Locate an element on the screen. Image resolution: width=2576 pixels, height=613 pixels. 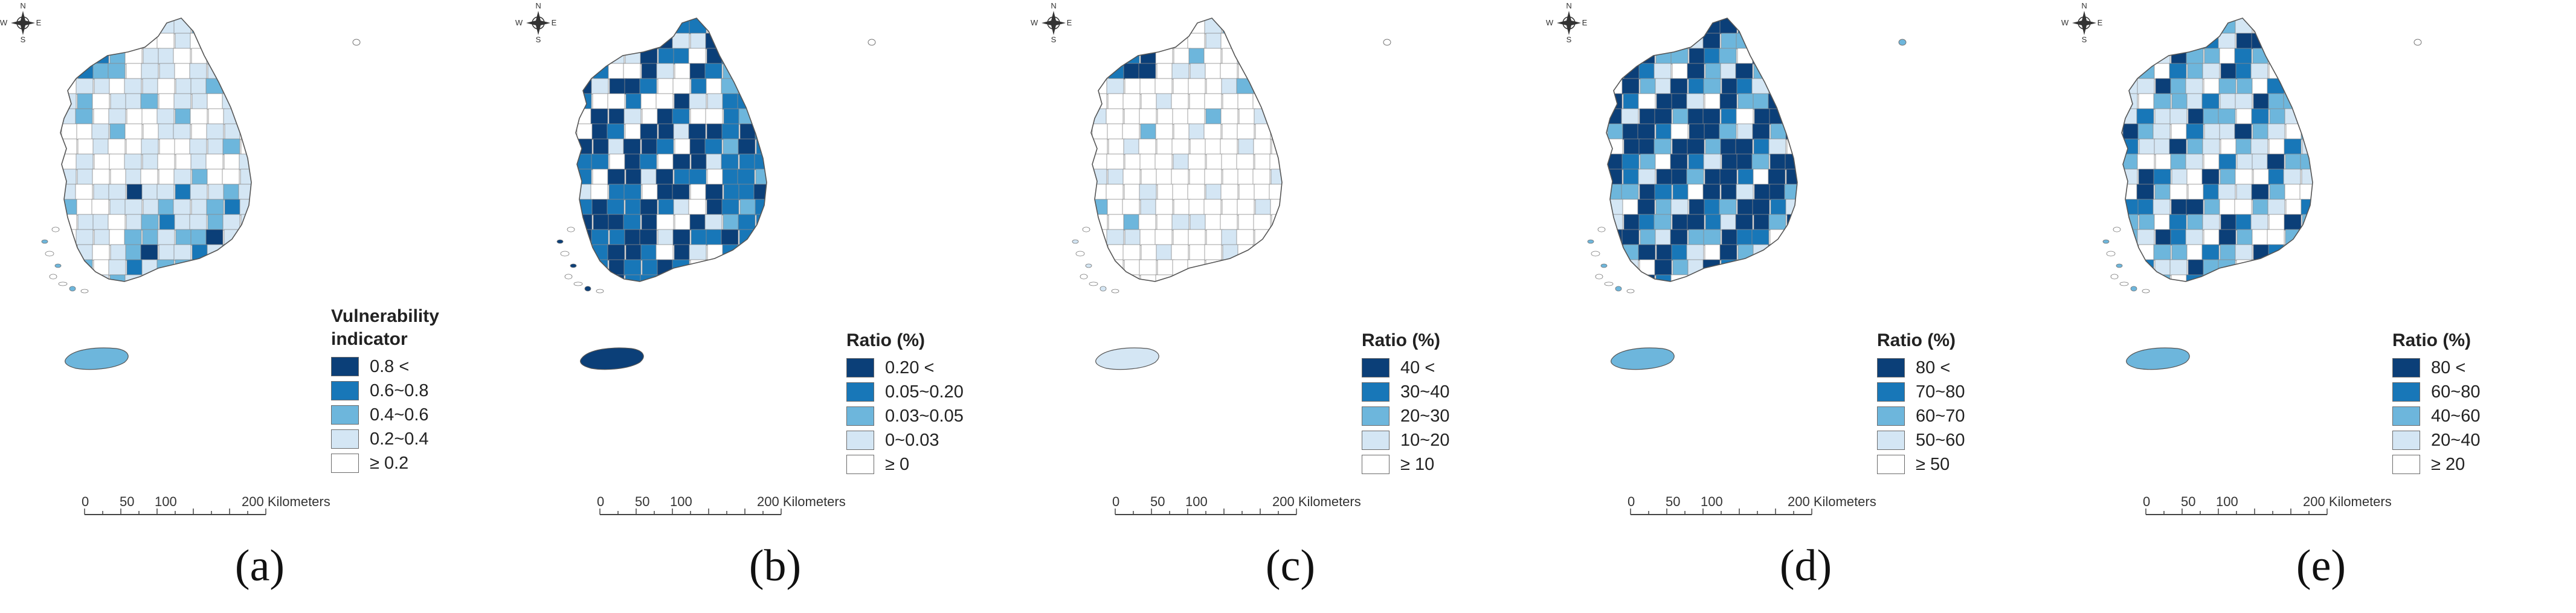
legend-label: ≥ 50 is located at coordinates (1933, 464).